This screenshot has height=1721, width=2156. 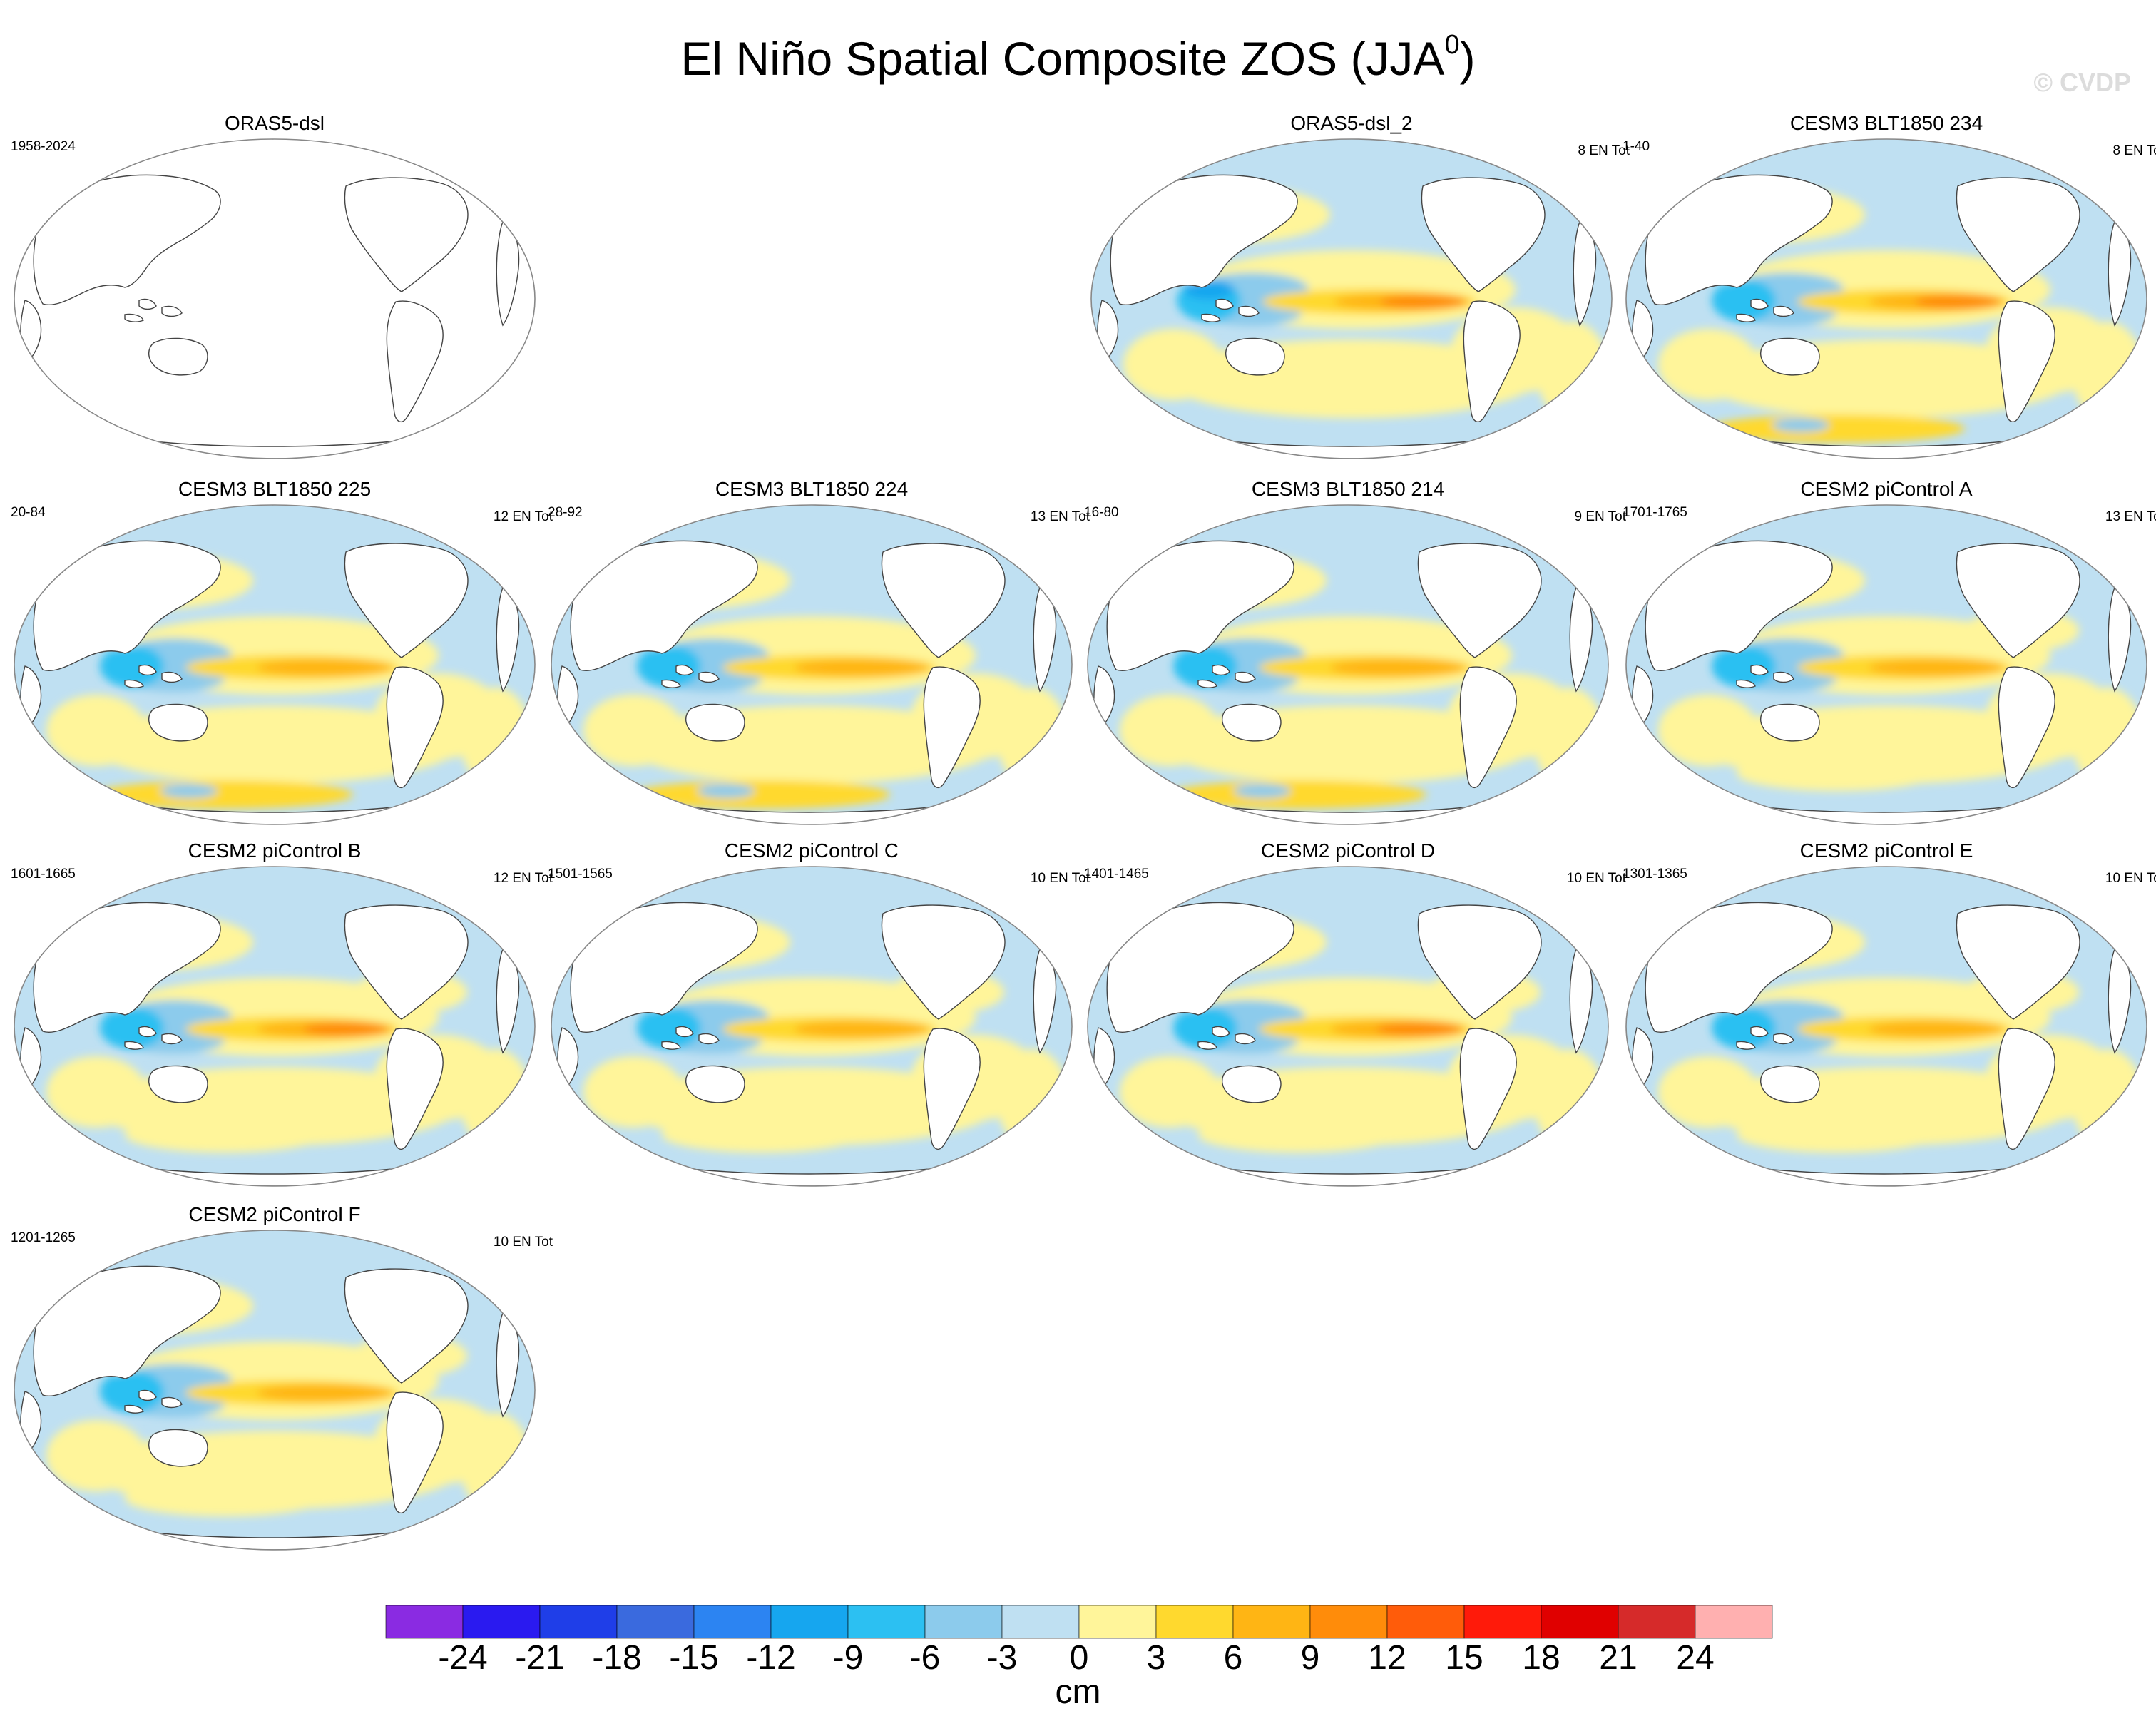 What do you see at coordinates (274, 1214) in the screenshot?
I see `panel-title: CESM2 piControl F` at bounding box center [274, 1214].